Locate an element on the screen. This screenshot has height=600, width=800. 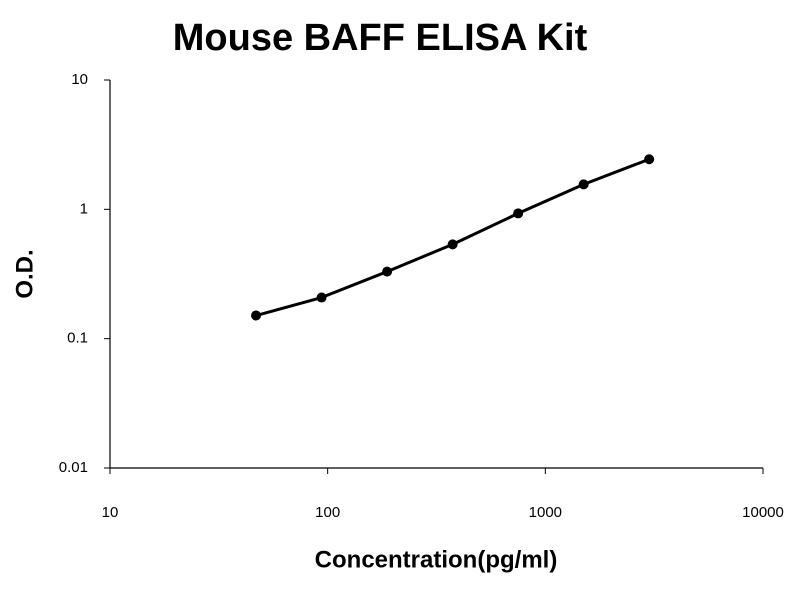
y-tick-label: 0.1 is located at coordinates (77, 338).